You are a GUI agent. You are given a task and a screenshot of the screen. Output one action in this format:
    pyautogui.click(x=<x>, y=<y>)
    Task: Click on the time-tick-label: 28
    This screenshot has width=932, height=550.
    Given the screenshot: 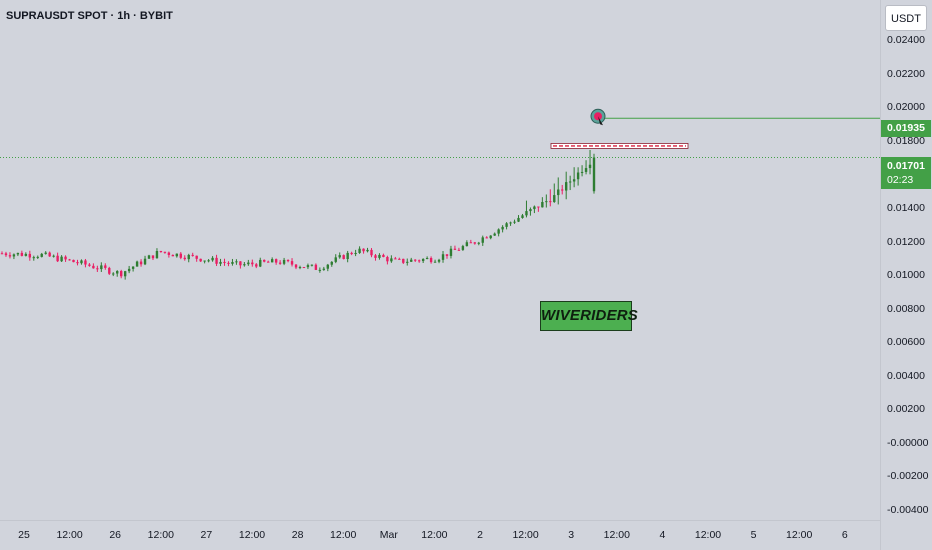 What is the action you would take?
    pyautogui.click(x=297, y=535)
    